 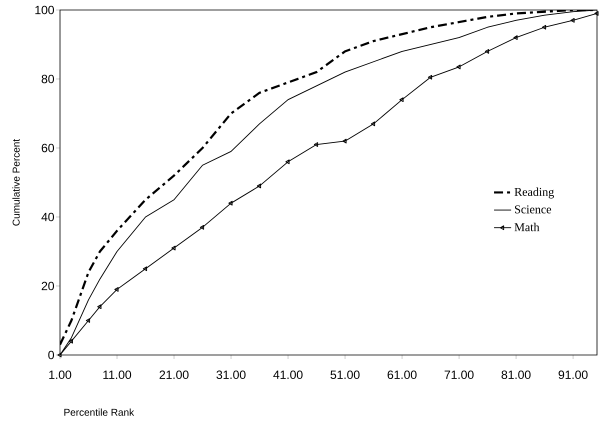 I want to click on x-tick-label: 81.00, so click(x=516, y=375).